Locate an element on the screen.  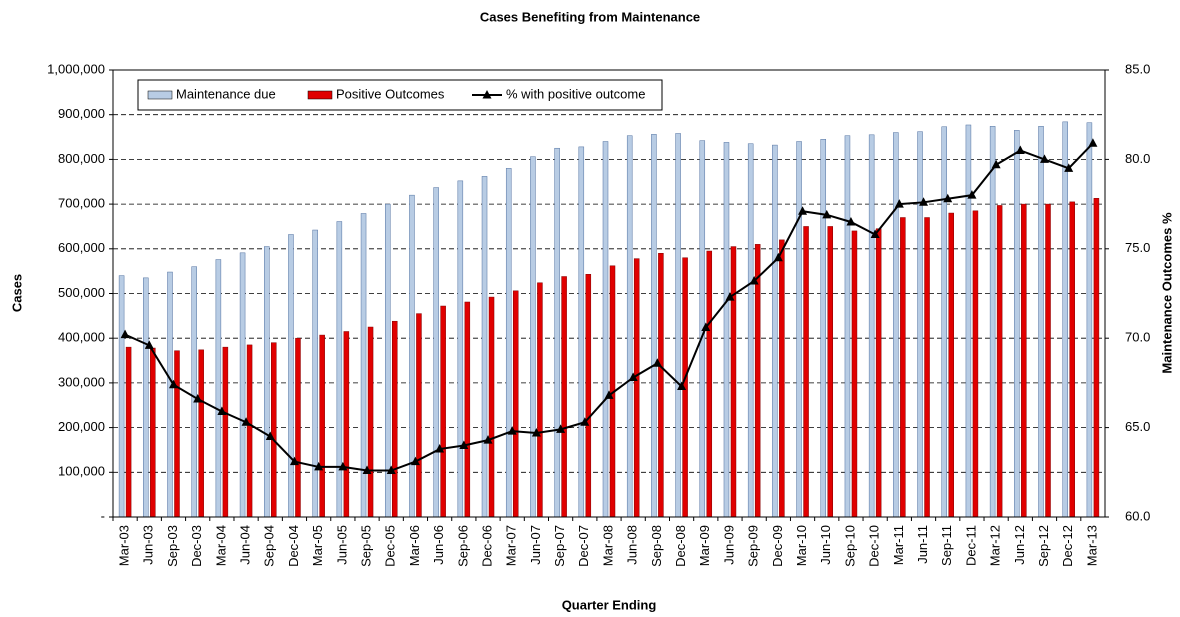
y-tick-label: 800,000 is located at coordinates (81, 158).